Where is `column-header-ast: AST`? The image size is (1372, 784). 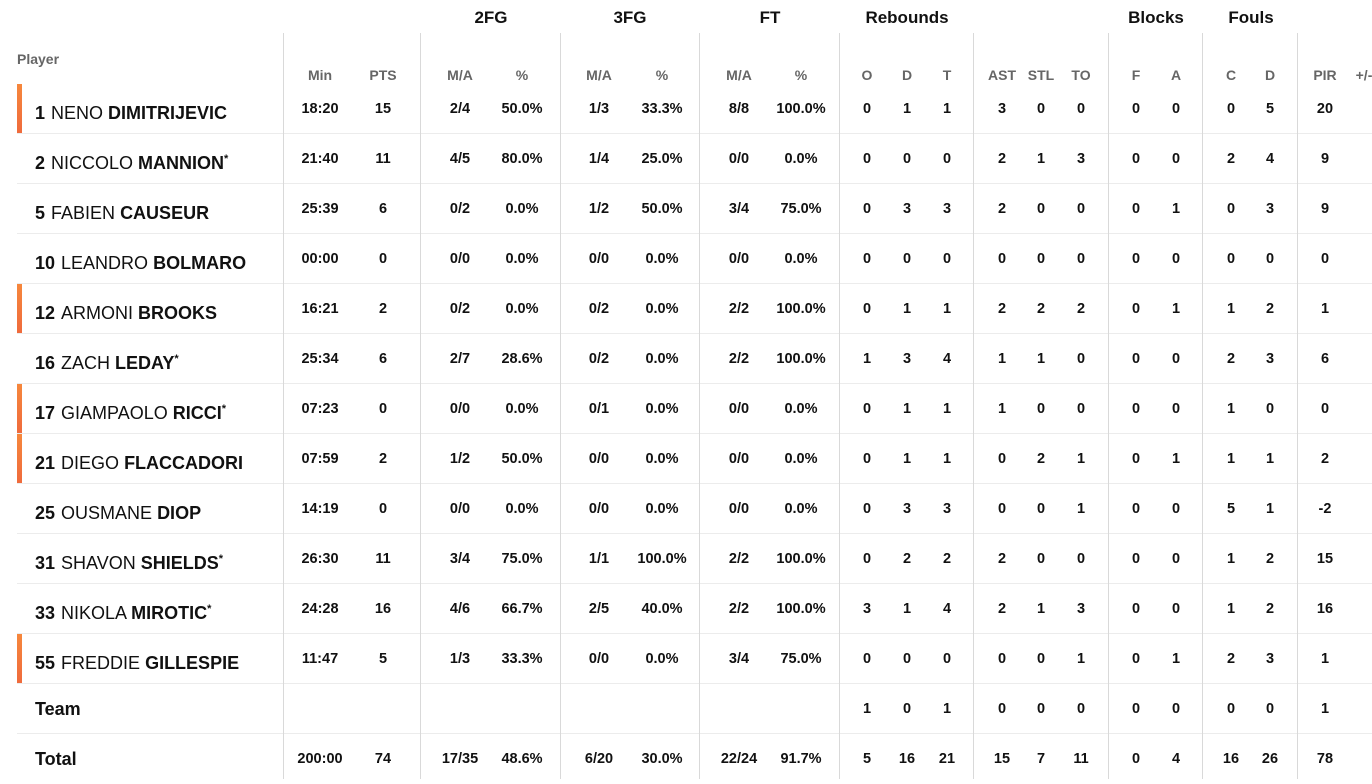
column-header-ast: AST is located at coordinates (1002, 75).